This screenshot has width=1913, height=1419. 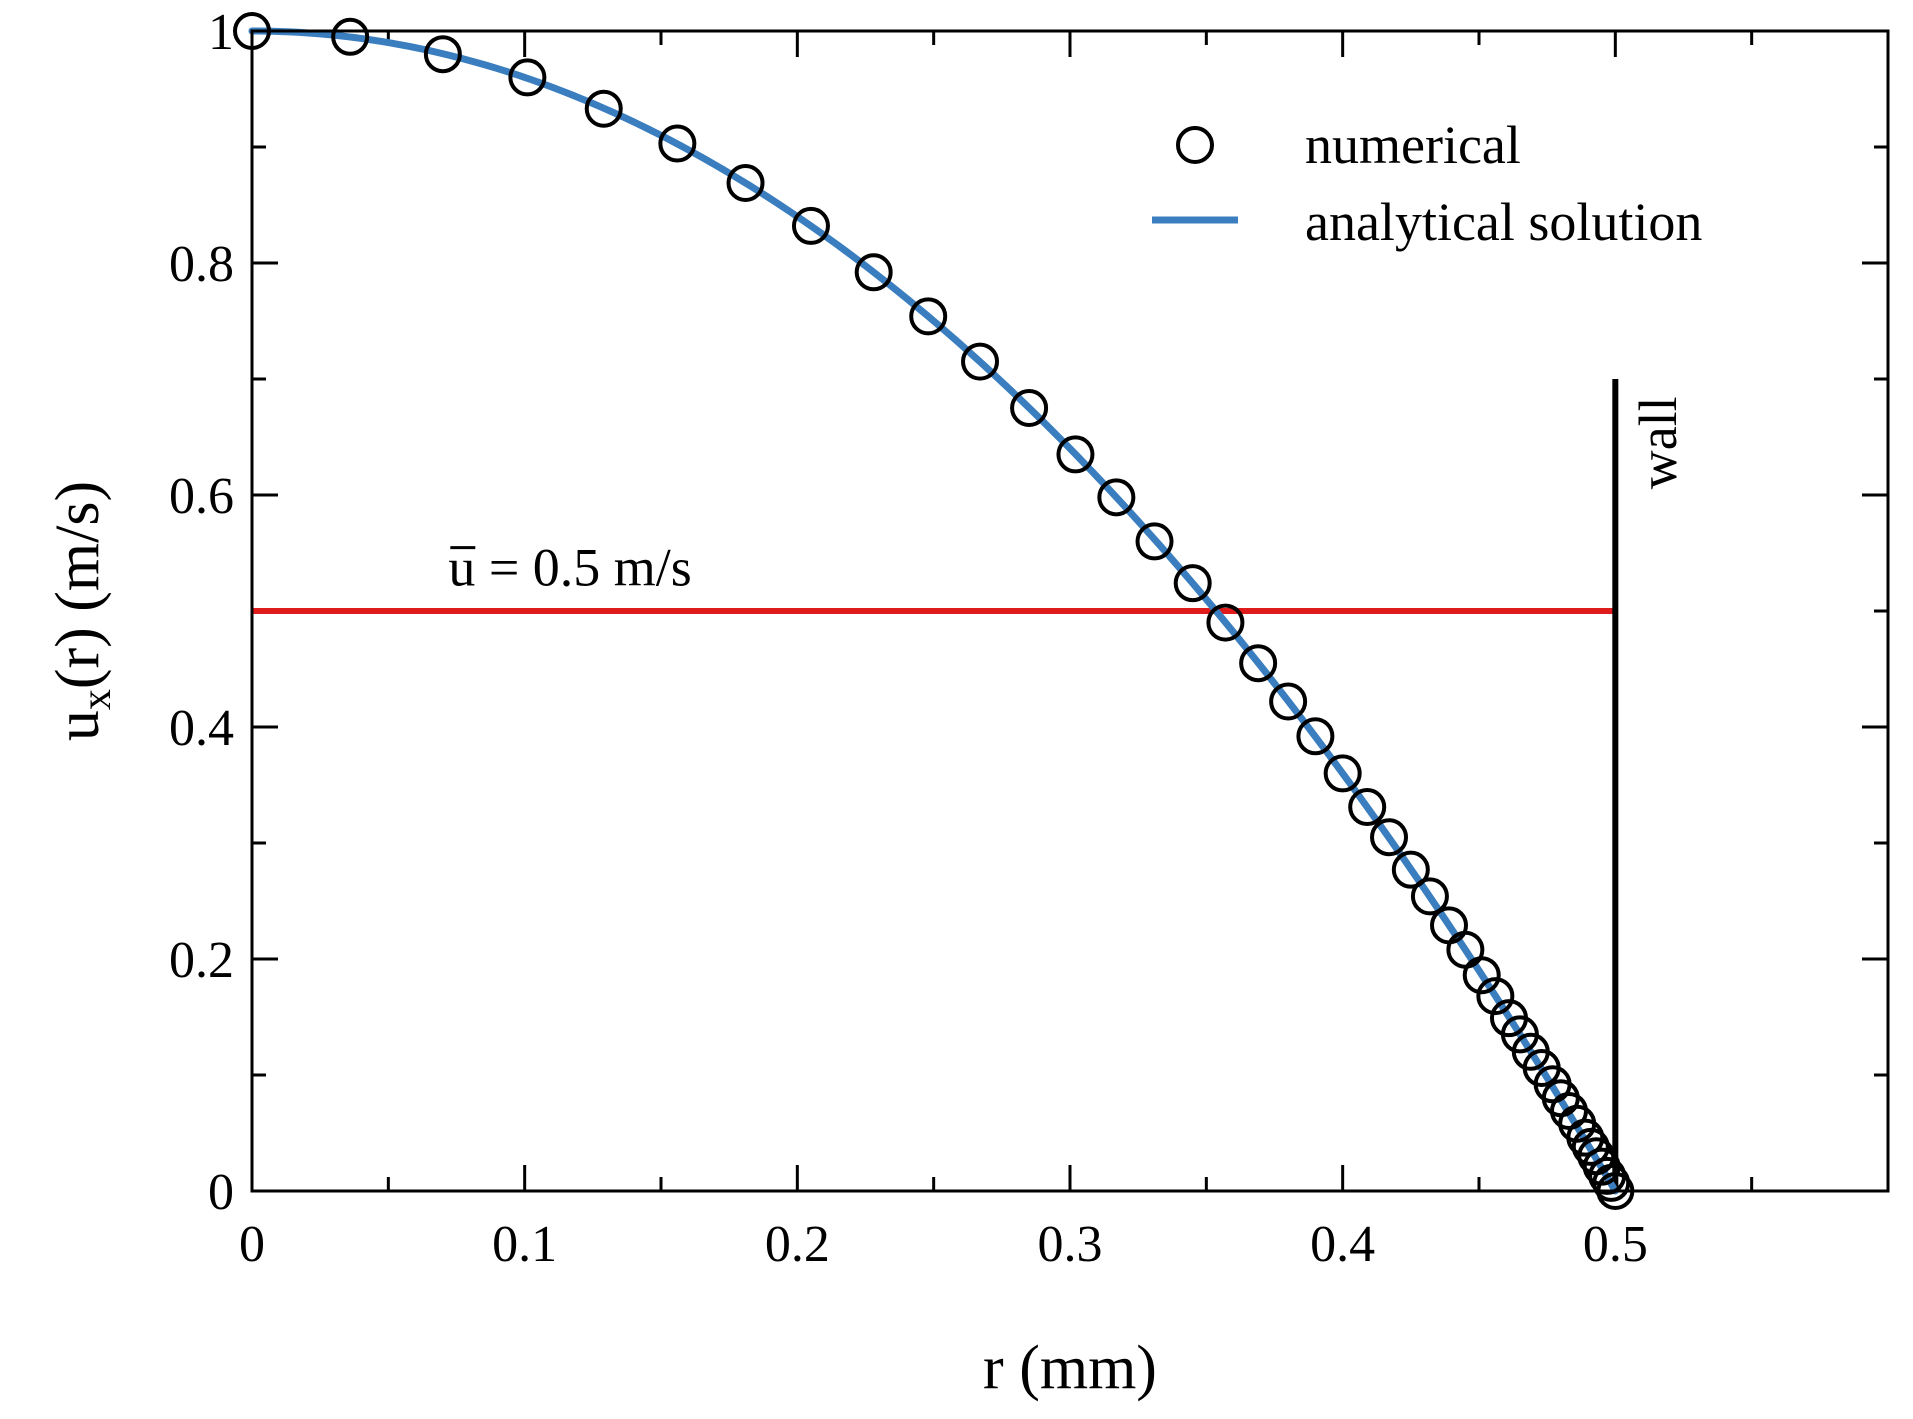 What do you see at coordinates (1615, 1244) in the screenshot?
I see `x-tick-label: 0.5` at bounding box center [1615, 1244].